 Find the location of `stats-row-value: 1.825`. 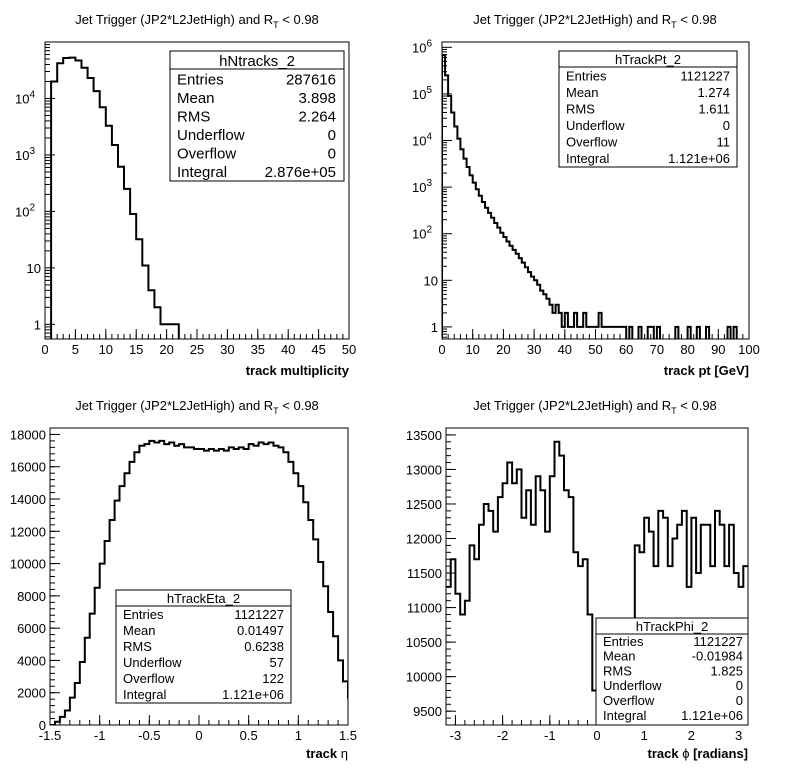

stats-row-value: 1.825 is located at coordinates (726, 670).